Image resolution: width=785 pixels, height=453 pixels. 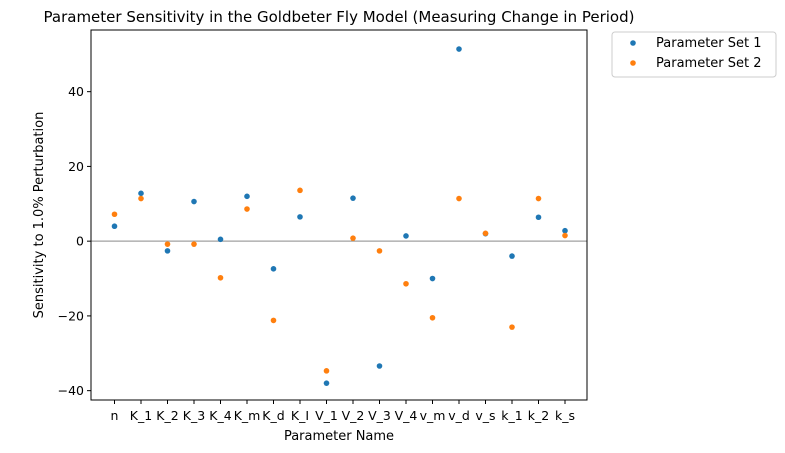 I want to click on legend-box, so click(x=694, y=54).